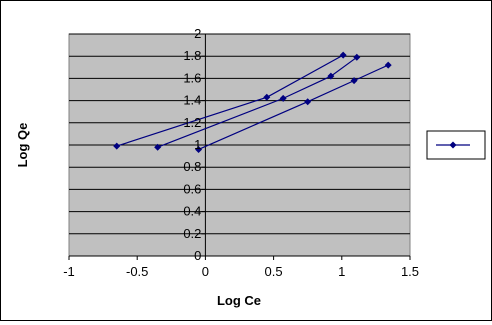 The image size is (492, 325). What do you see at coordinates (192, 77) in the screenshot?
I see `y-tick-label: 1.6` at bounding box center [192, 77].